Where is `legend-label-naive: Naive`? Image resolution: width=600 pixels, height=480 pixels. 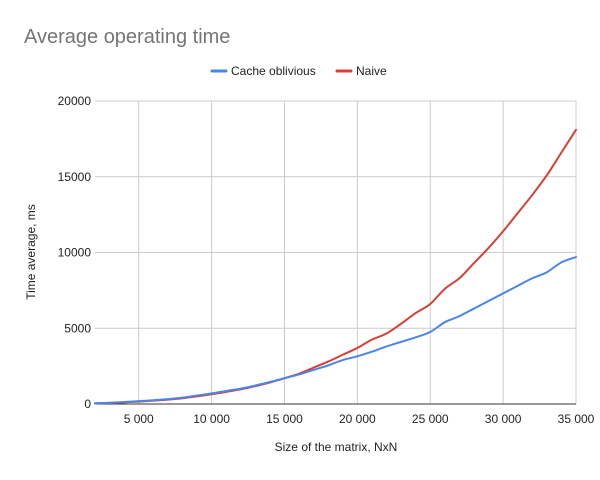 legend-label-naive: Naive is located at coordinates (371, 71).